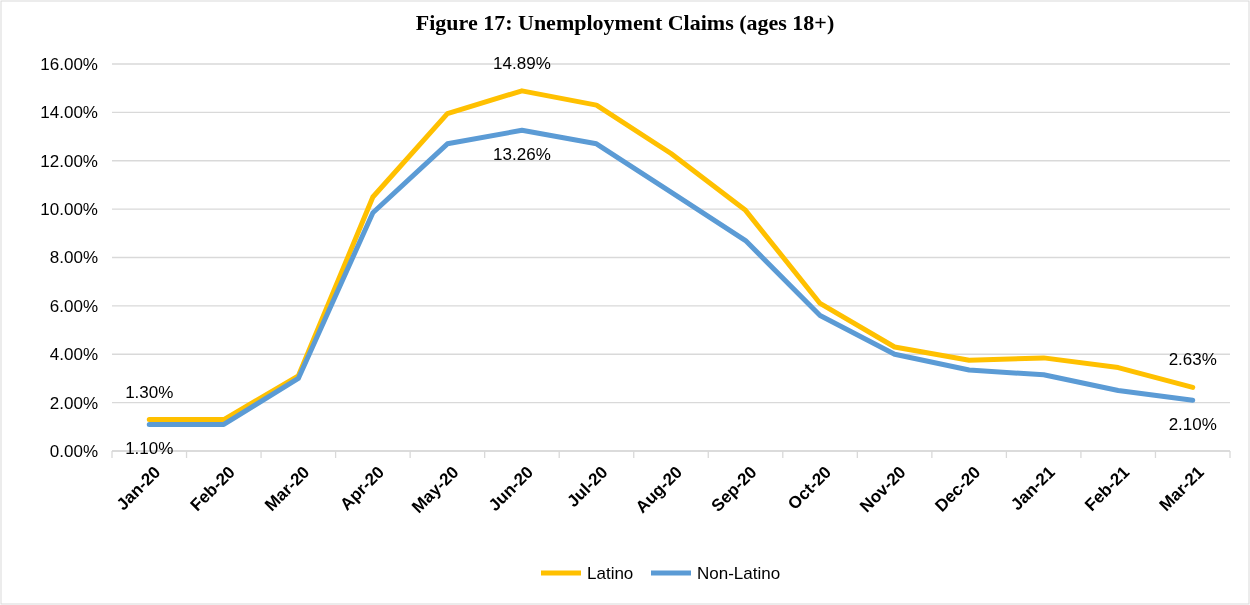 This screenshot has width=1250, height=605. I want to click on data-label: 13.26%, so click(522, 155).